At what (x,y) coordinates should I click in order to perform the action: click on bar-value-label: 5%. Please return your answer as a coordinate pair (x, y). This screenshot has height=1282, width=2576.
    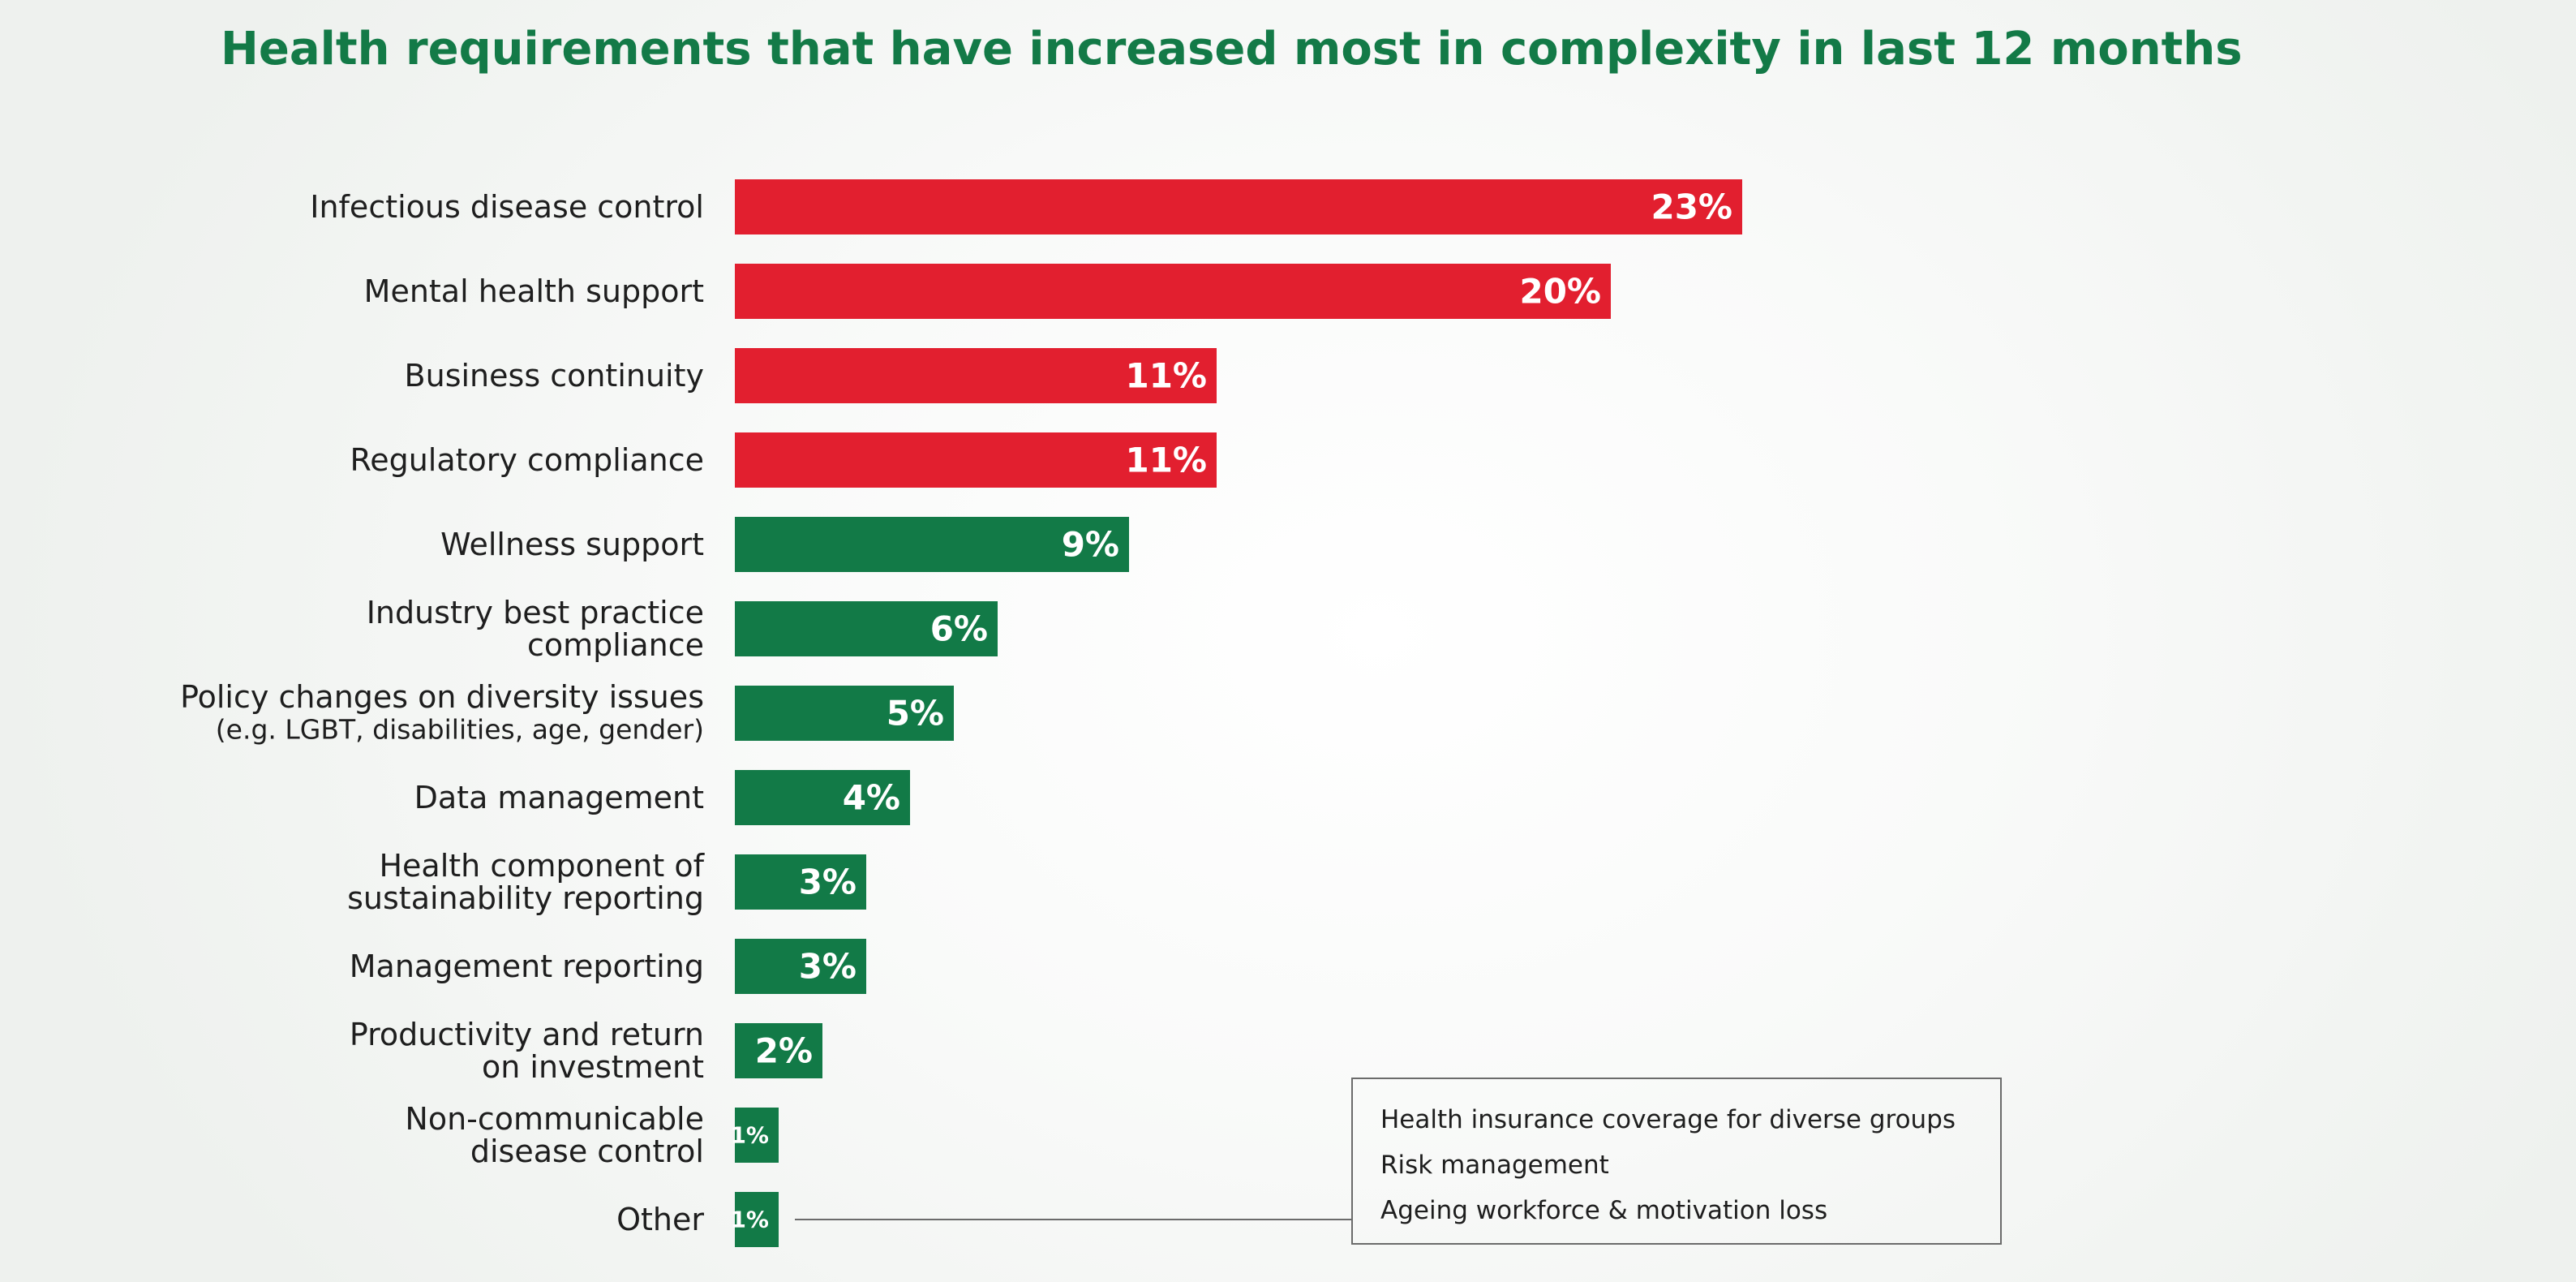
    Looking at the image, I should click on (915, 713).